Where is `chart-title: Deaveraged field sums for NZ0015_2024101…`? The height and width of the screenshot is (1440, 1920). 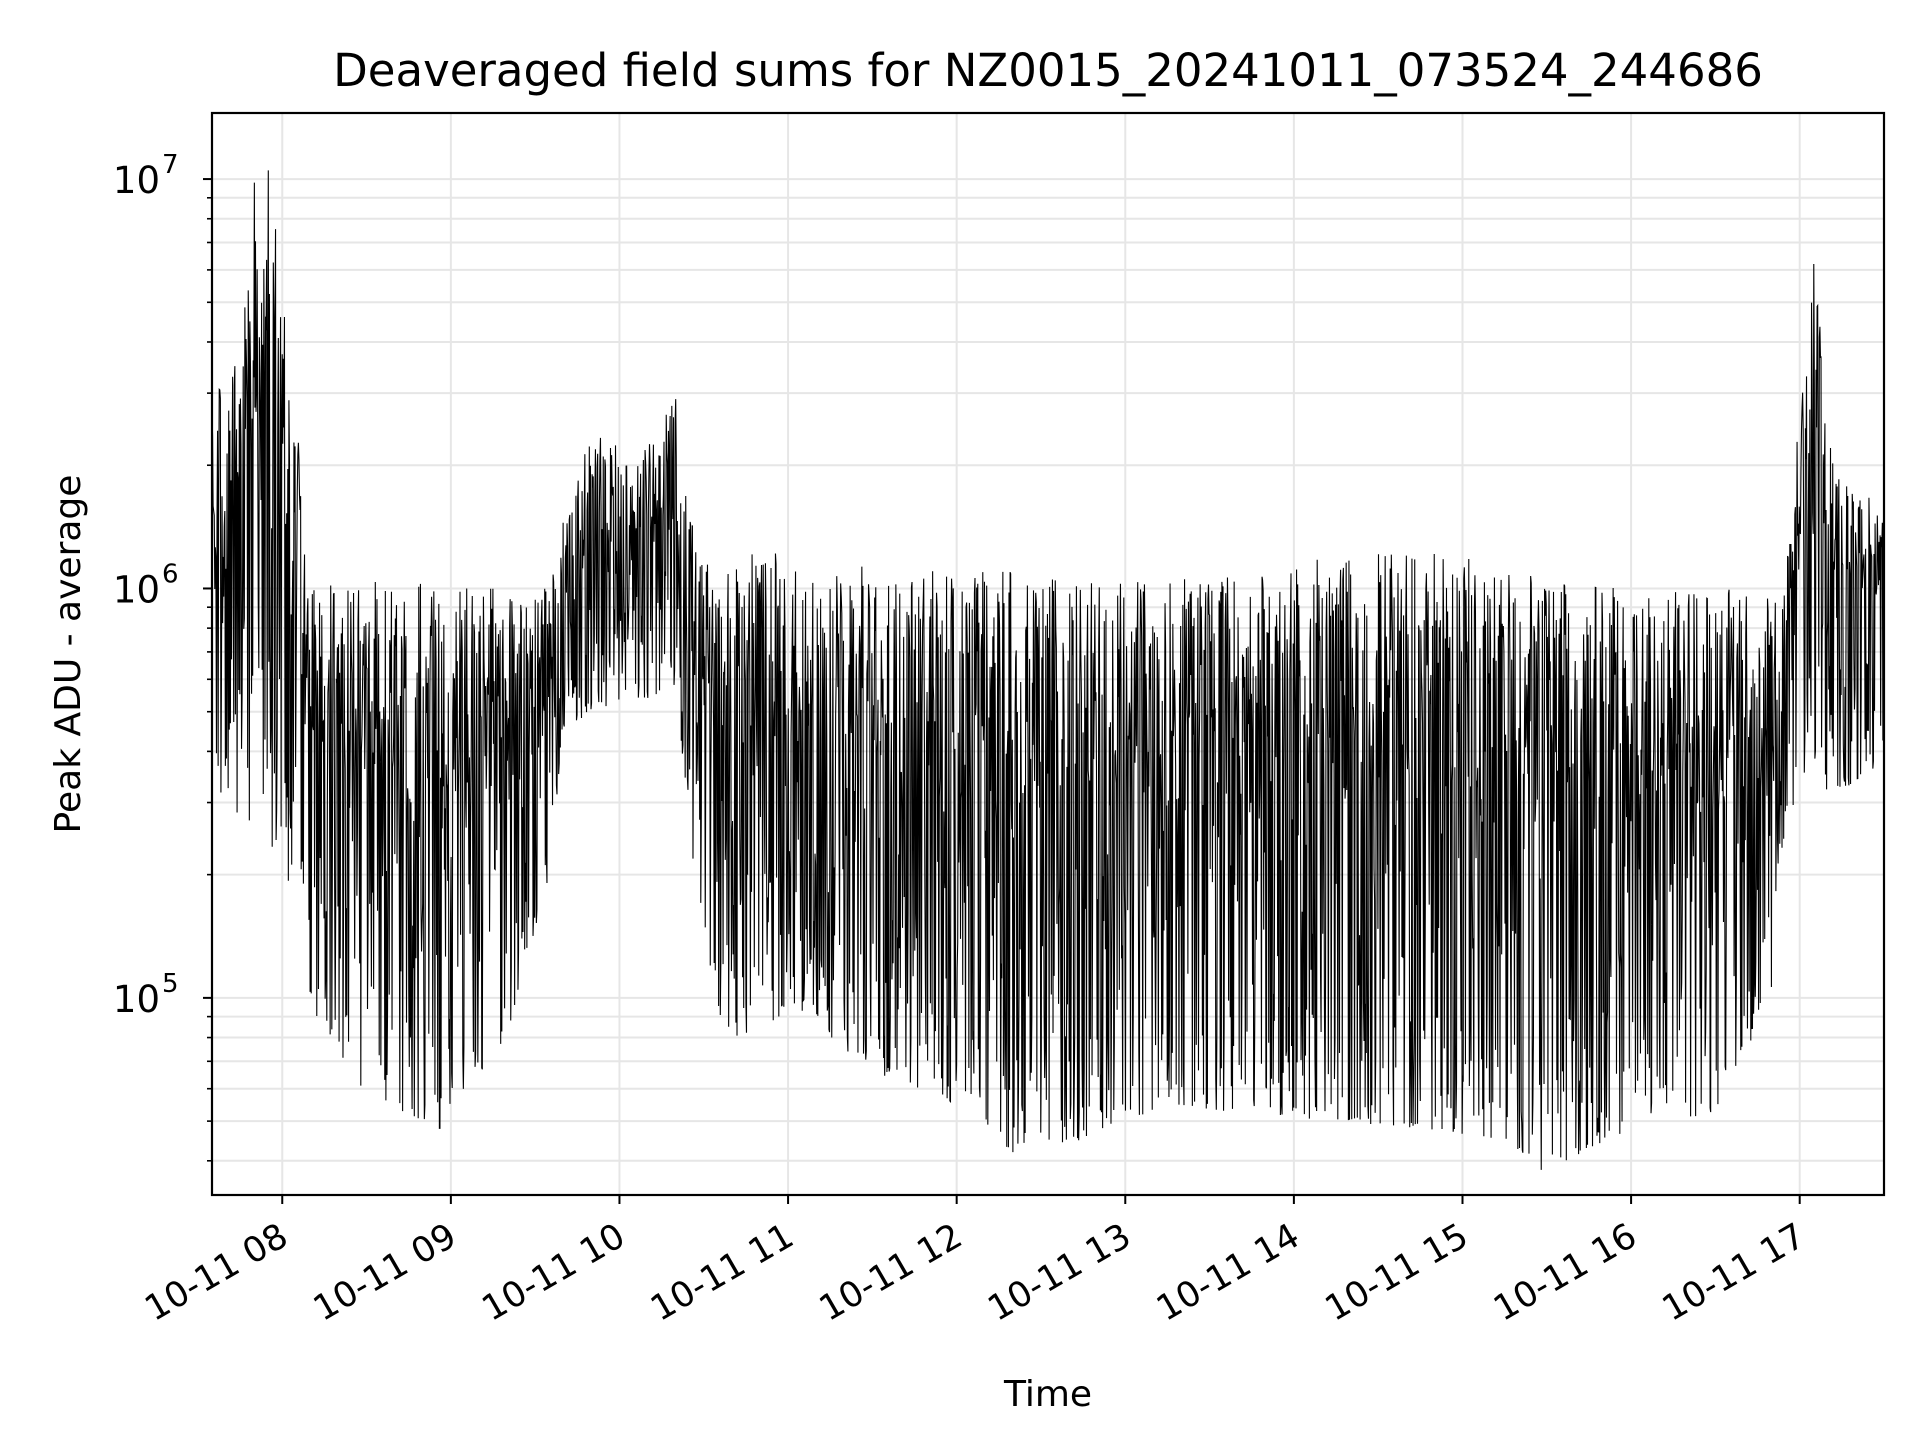 chart-title: Deaveraged field sums for NZ0015_2024101… is located at coordinates (1048, 70).